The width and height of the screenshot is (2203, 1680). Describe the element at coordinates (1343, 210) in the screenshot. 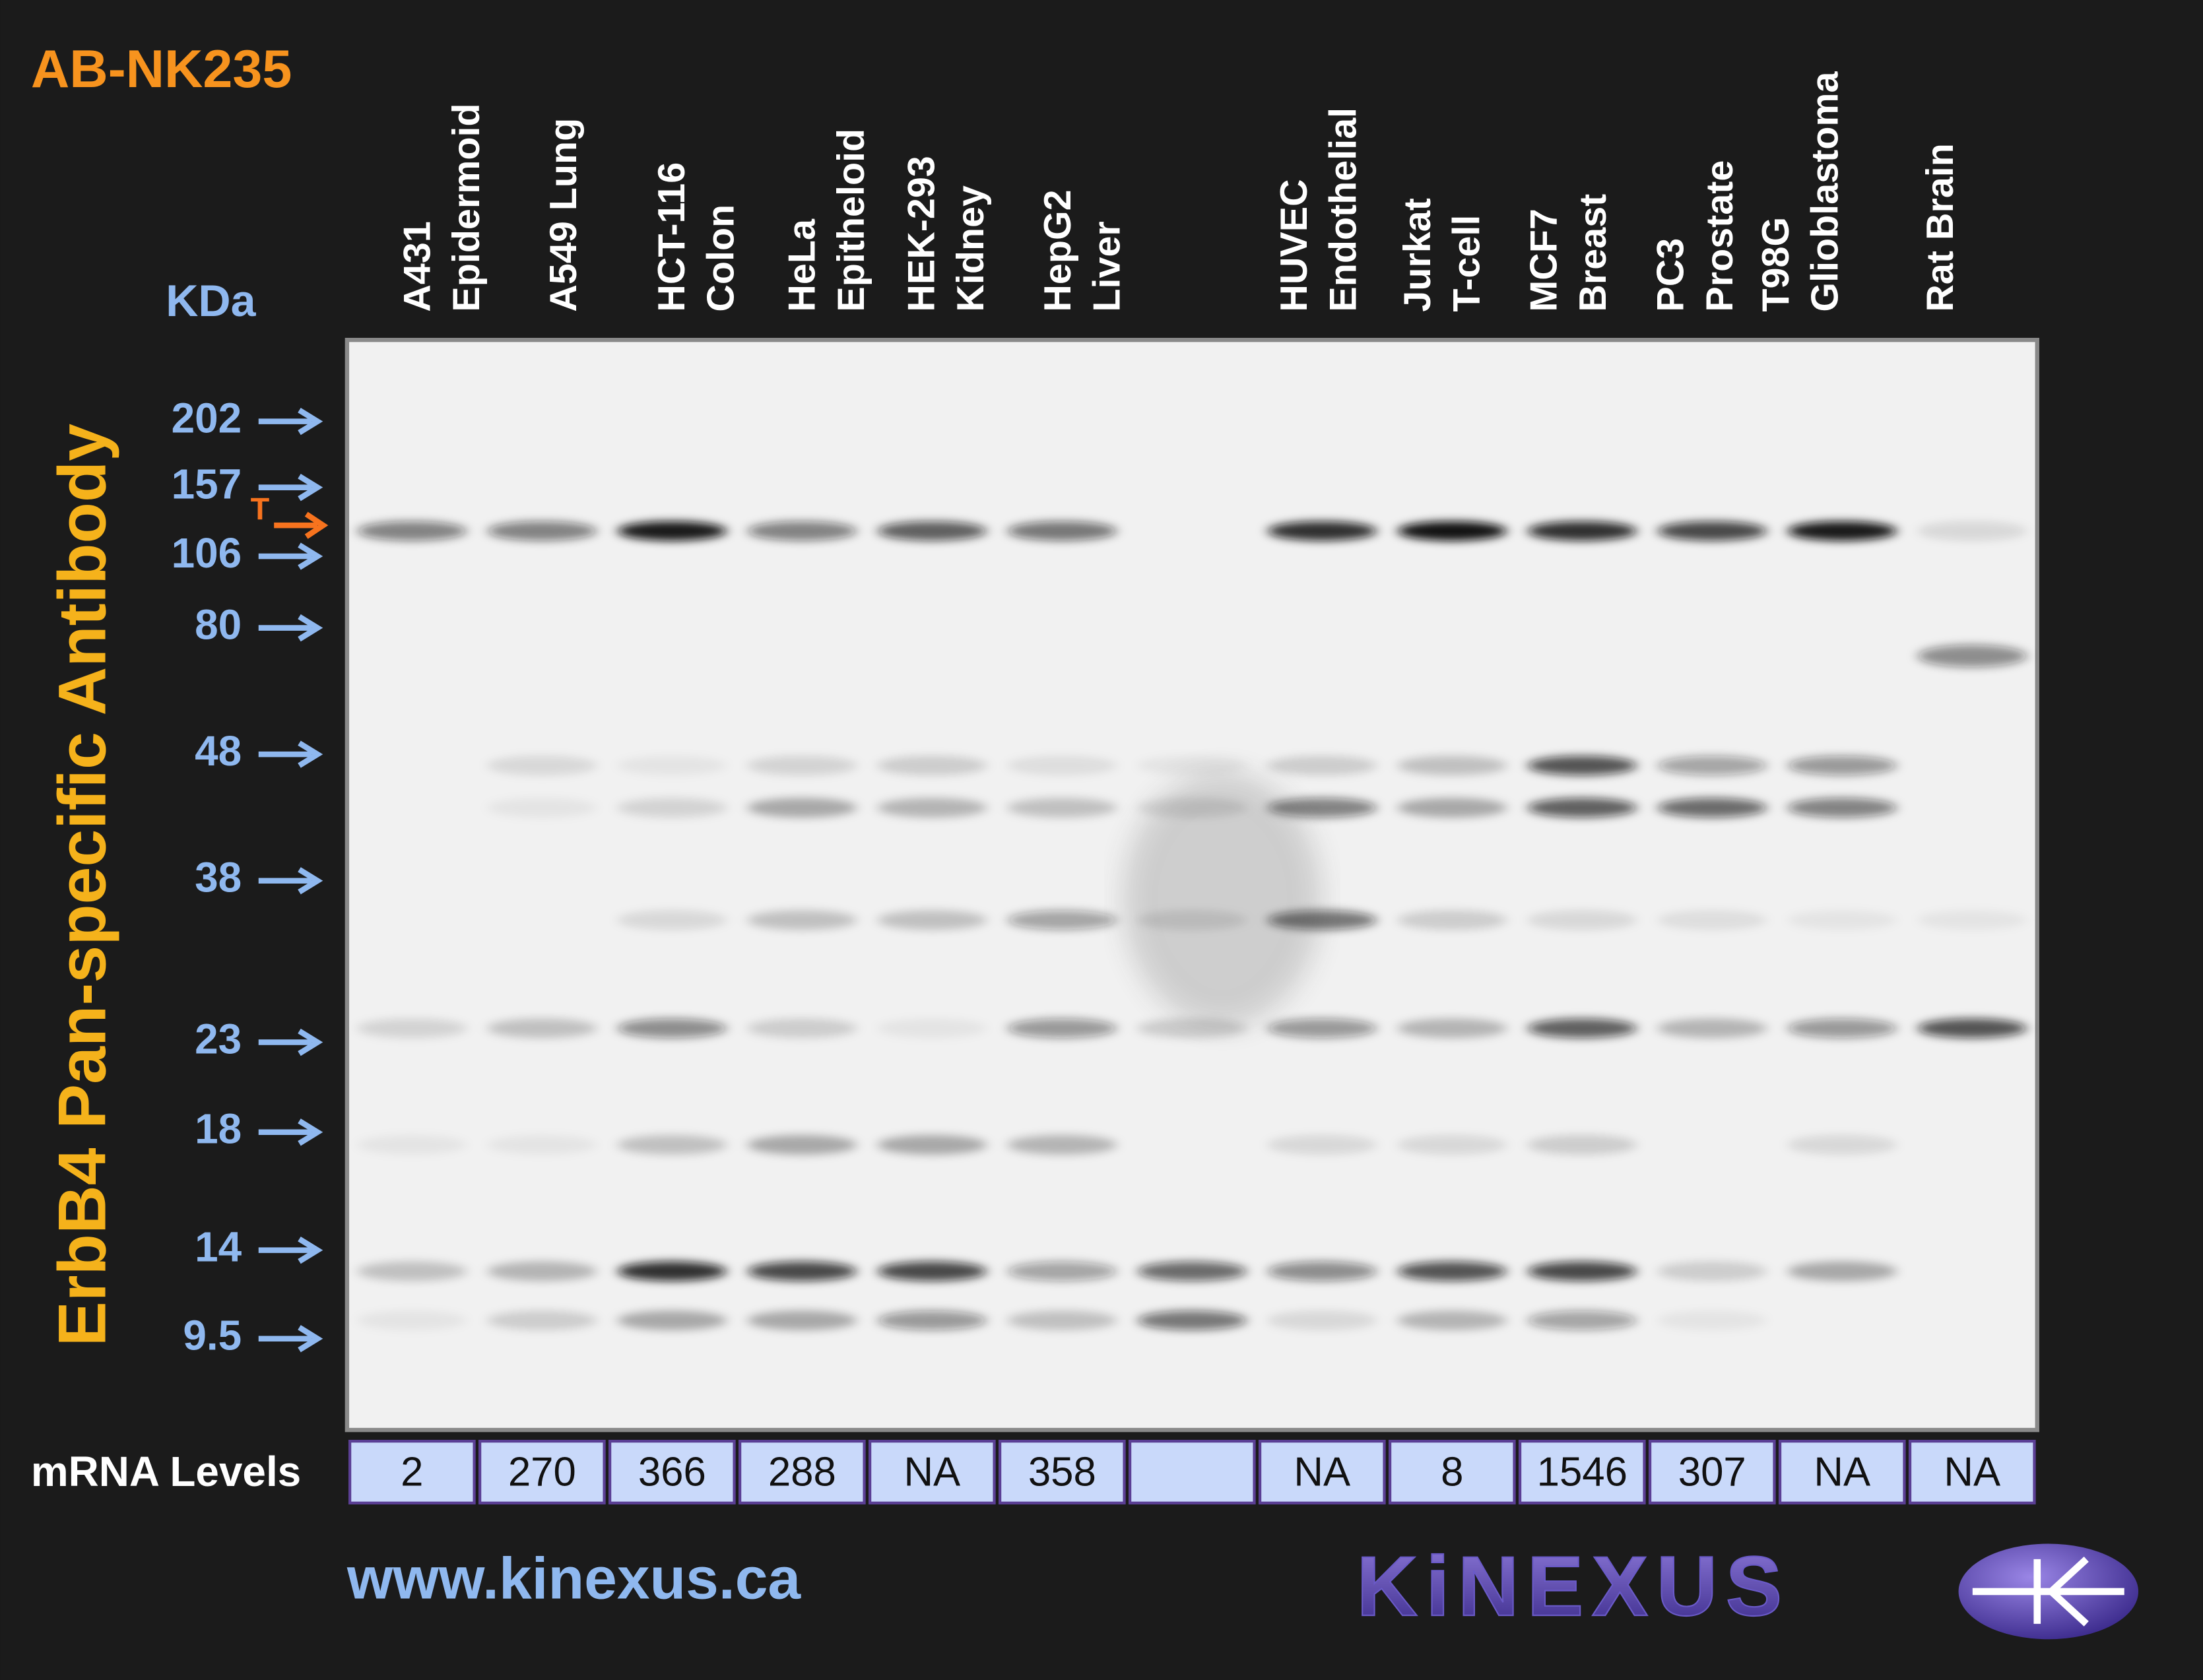

I see `lane-label: Endothelial` at that location.